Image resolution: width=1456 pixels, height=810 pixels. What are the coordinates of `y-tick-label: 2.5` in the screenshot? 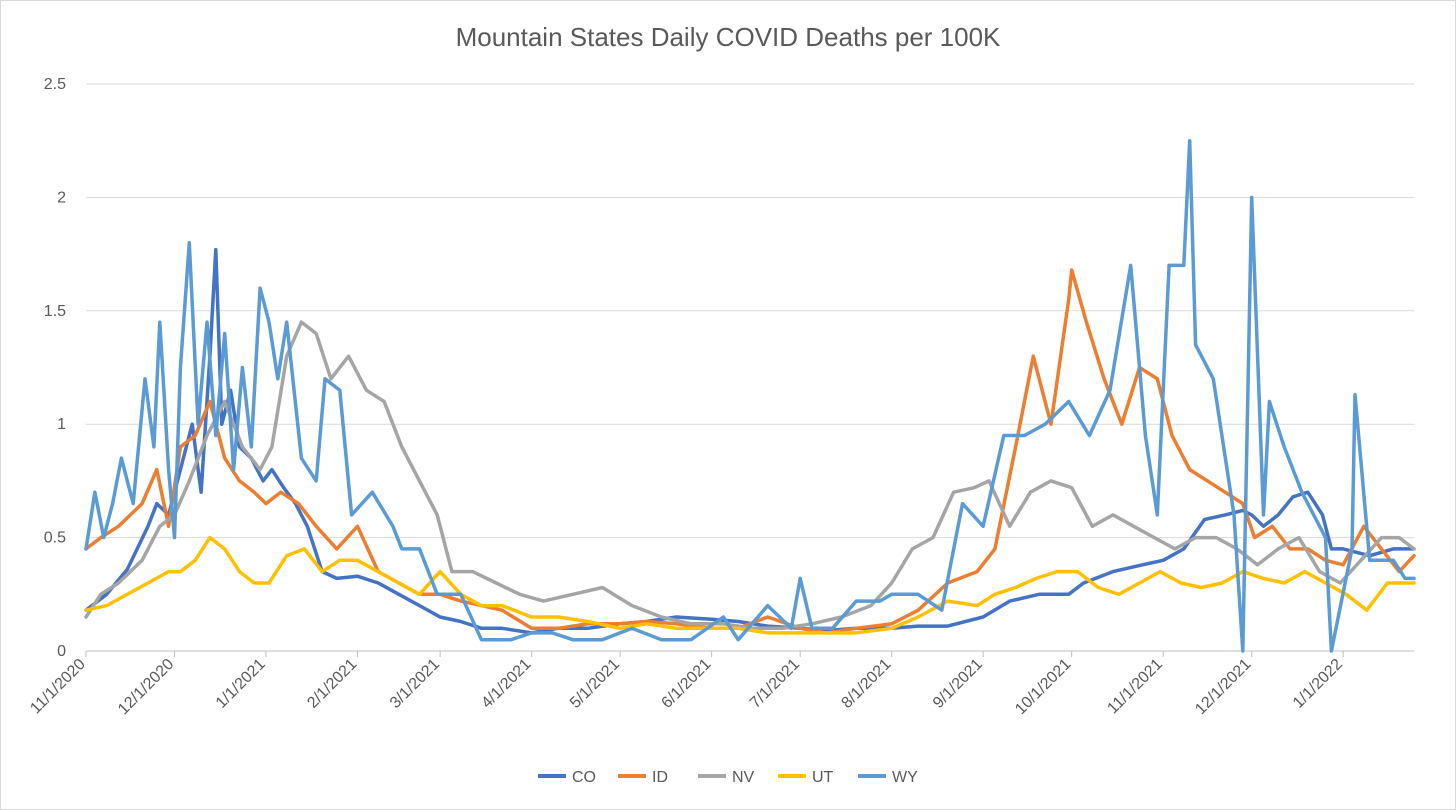 It's located at (55, 84).